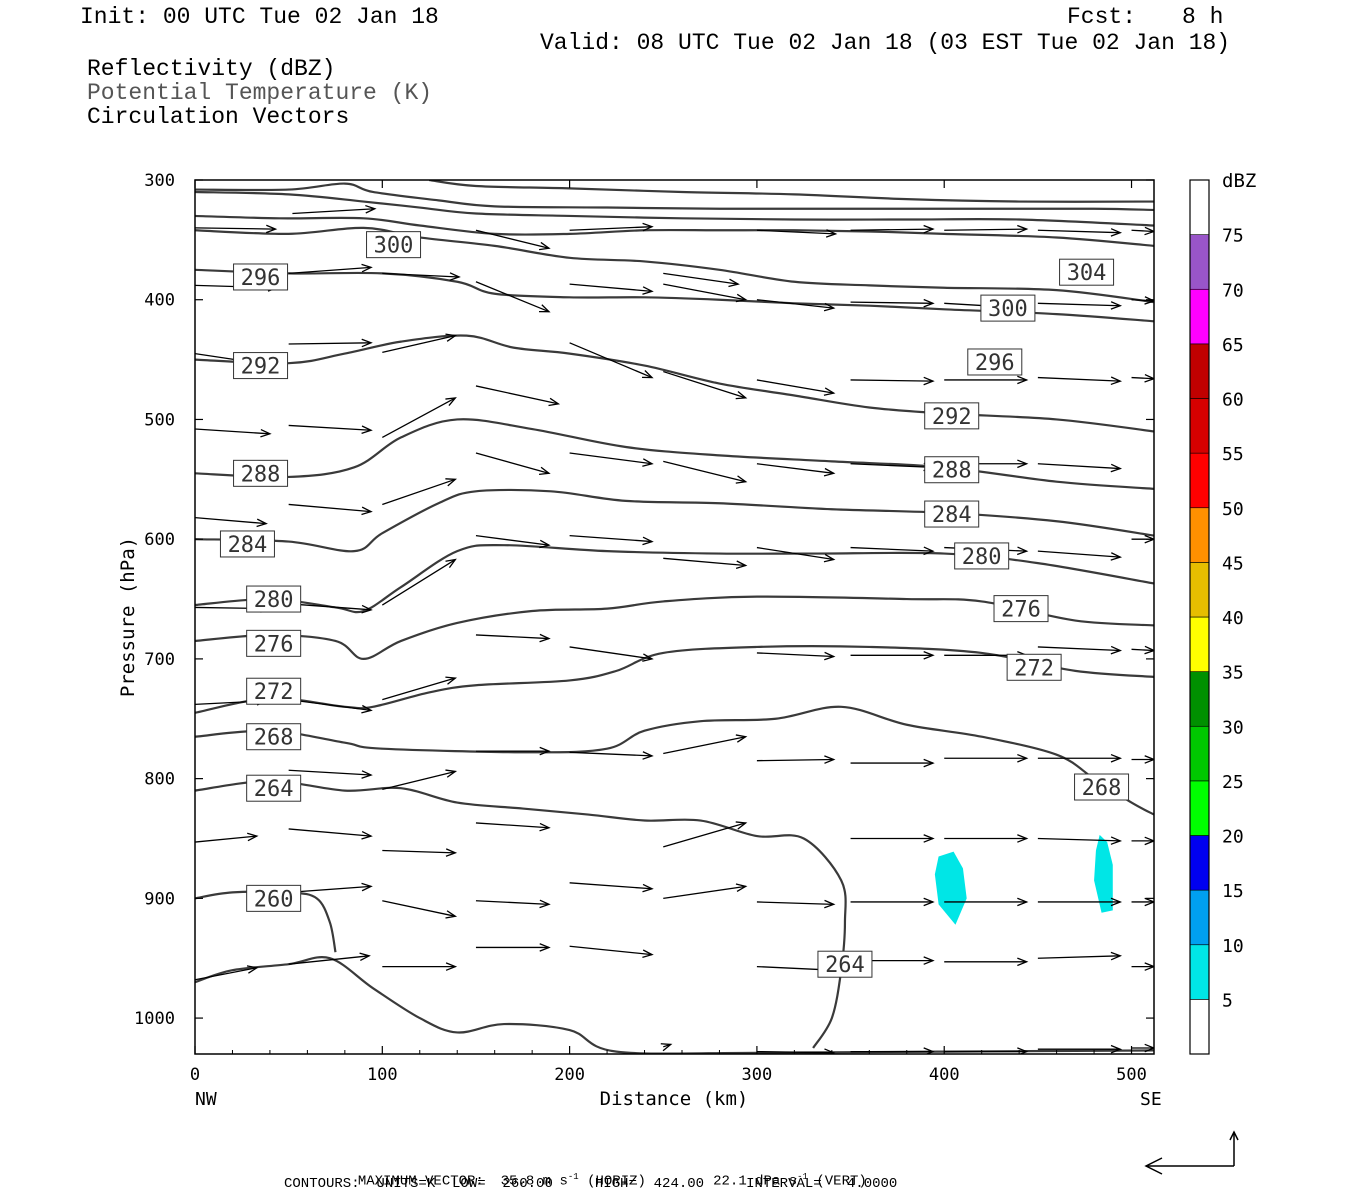 The width and height of the screenshot is (1350, 1200). What do you see at coordinates (755, 1181) in the screenshot?
I see `max-vertical-value: 22.1 dPa s` at bounding box center [755, 1181].